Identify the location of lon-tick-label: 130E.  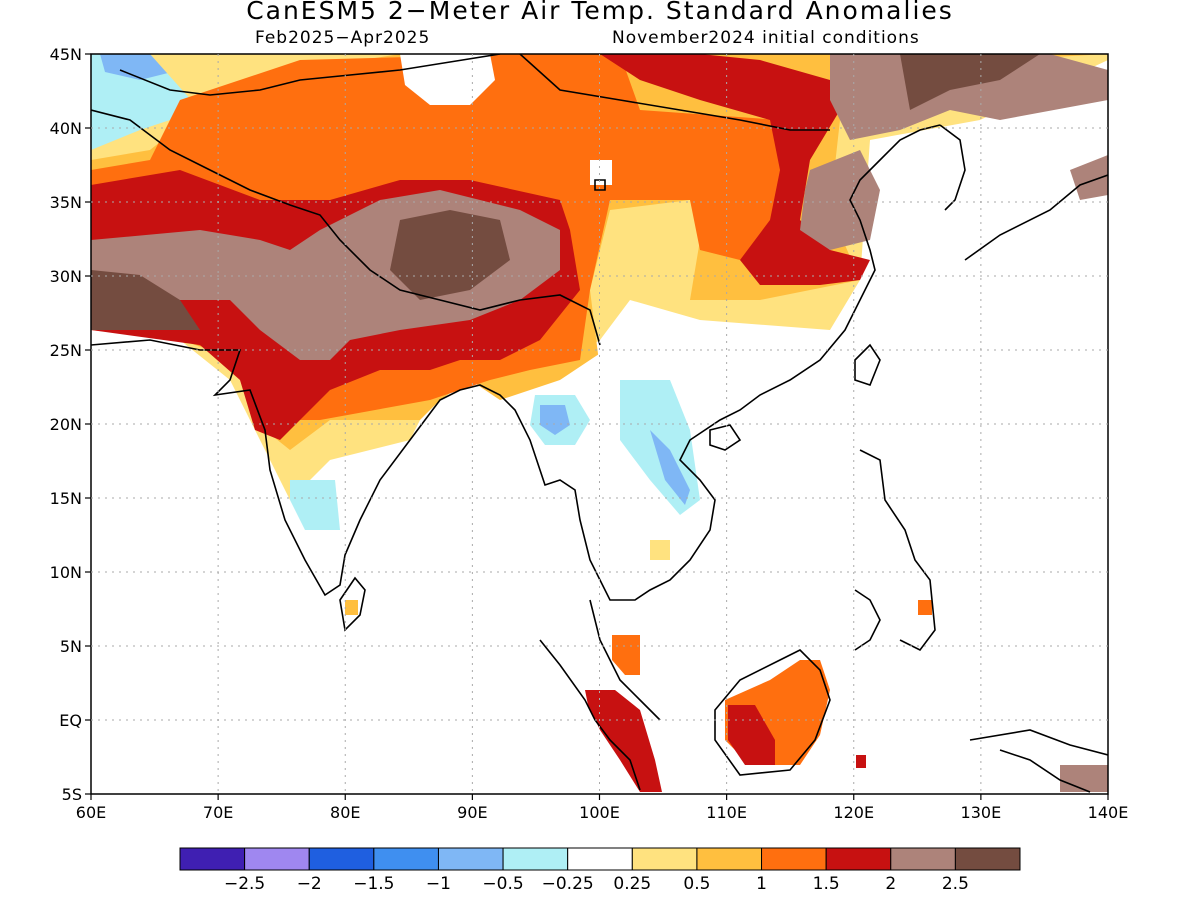
(981, 812).